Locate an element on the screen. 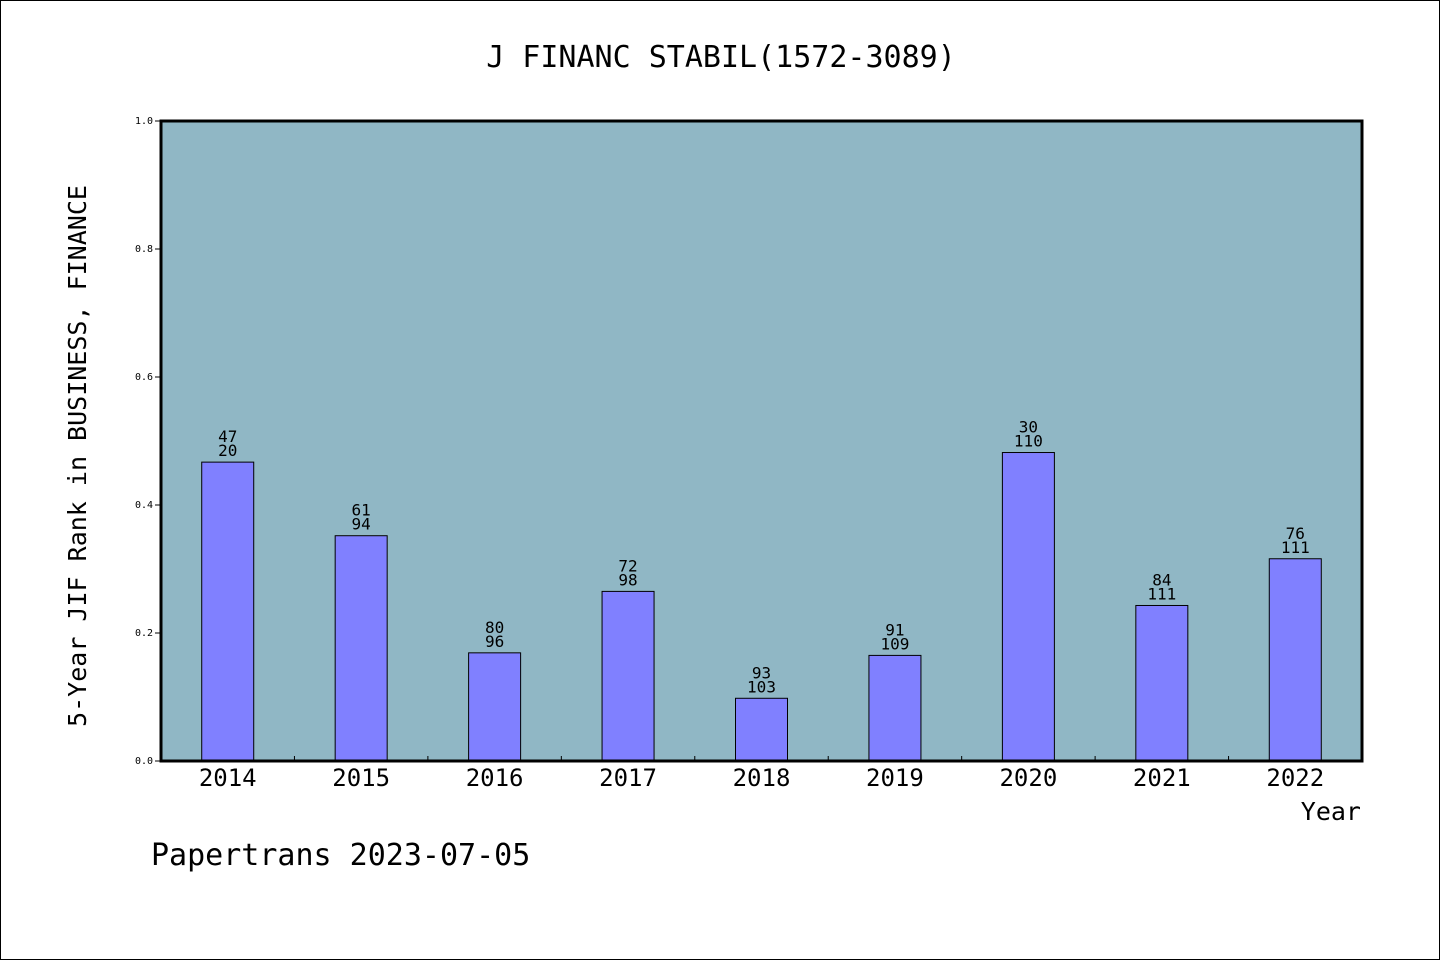  bar-total-label-2014: 20 is located at coordinates (227, 450).